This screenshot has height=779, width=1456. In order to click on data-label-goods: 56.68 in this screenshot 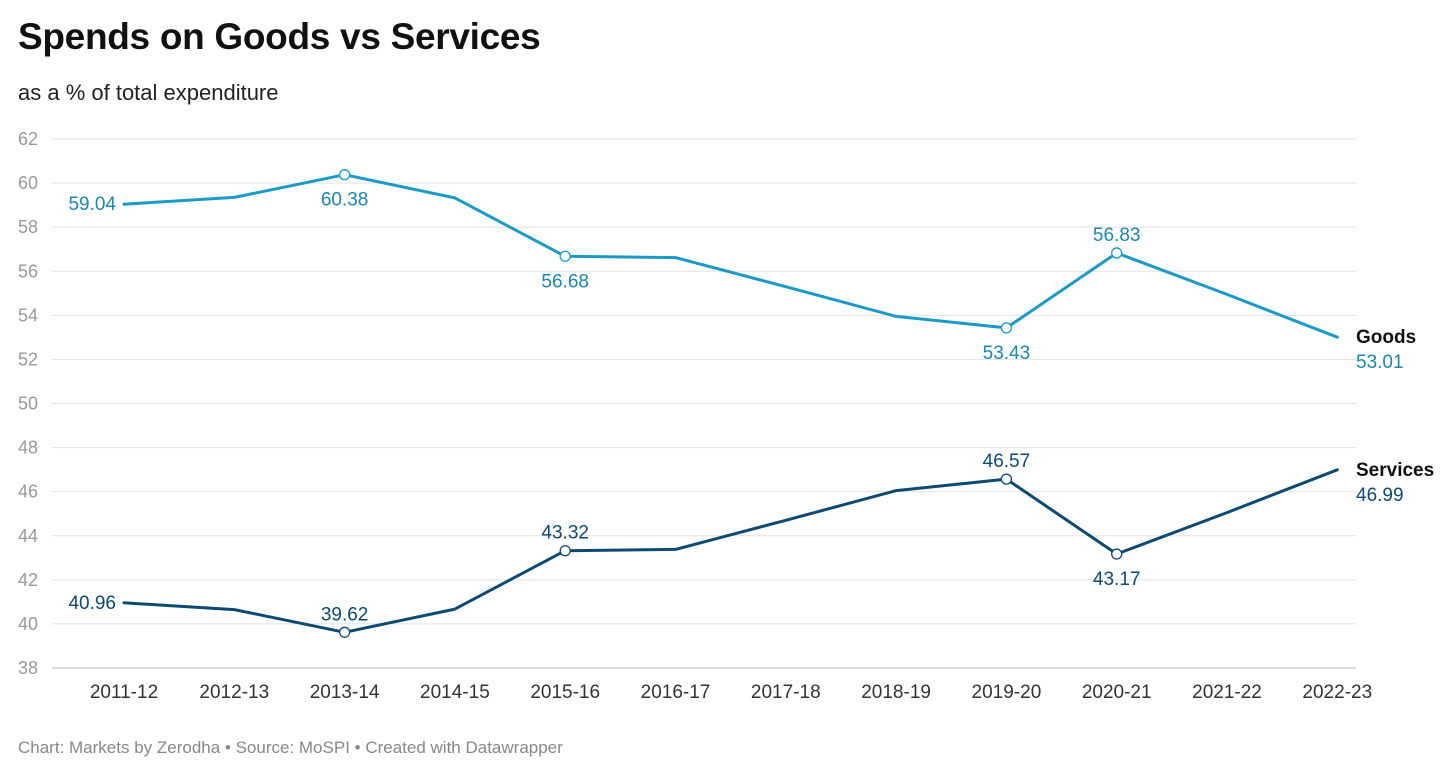, I will do `click(565, 281)`.